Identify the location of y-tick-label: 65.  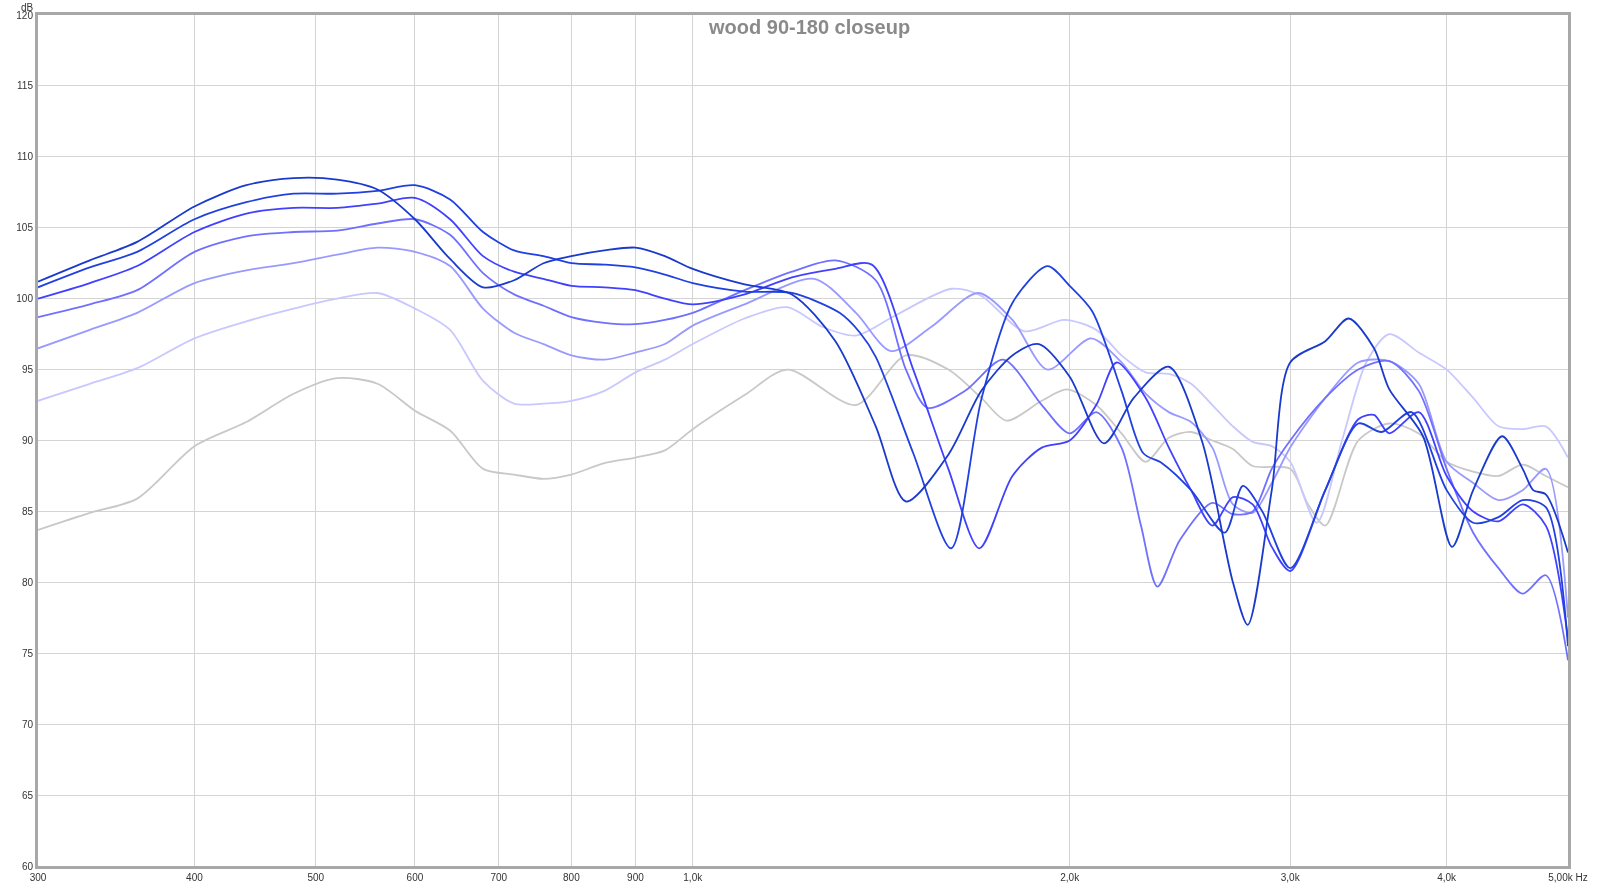
(27, 795).